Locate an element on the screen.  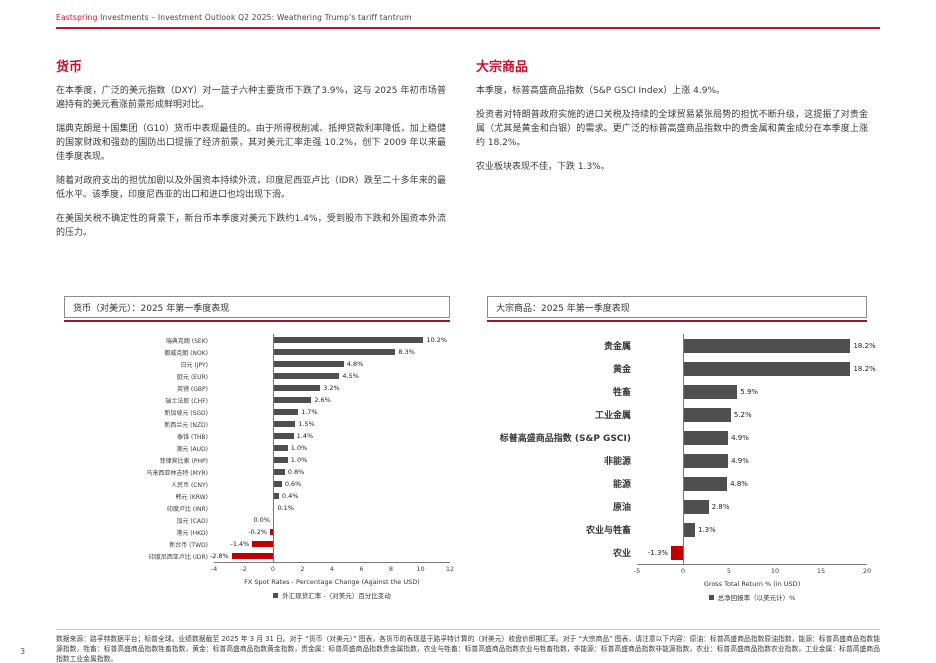
chart-row: 欧元 (EUR) 4.5% is located at coordinates (257, 376).